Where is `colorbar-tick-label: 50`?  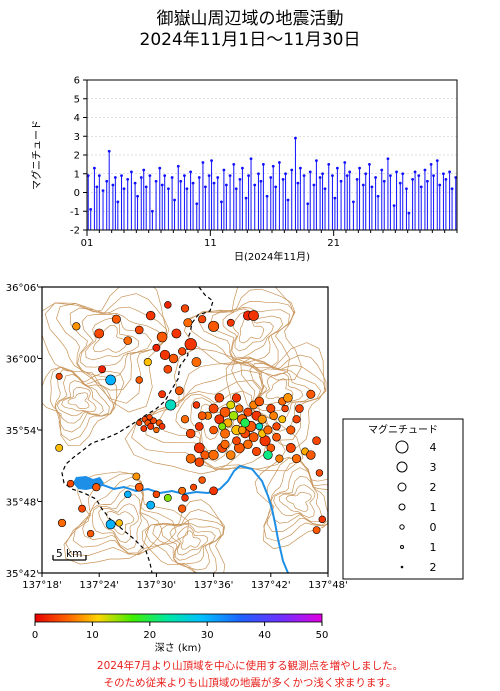
colorbar-tick-label: 50 is located at coordinates (322, 635).